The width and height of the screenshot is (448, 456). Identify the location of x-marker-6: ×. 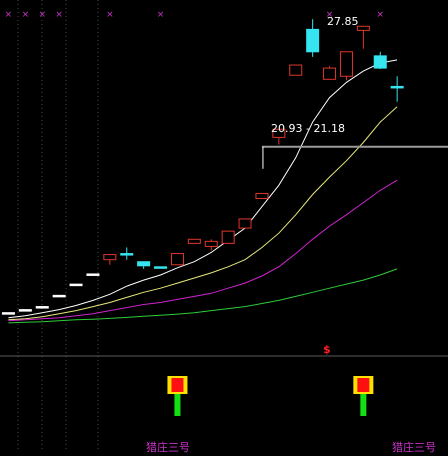
(330, 15).